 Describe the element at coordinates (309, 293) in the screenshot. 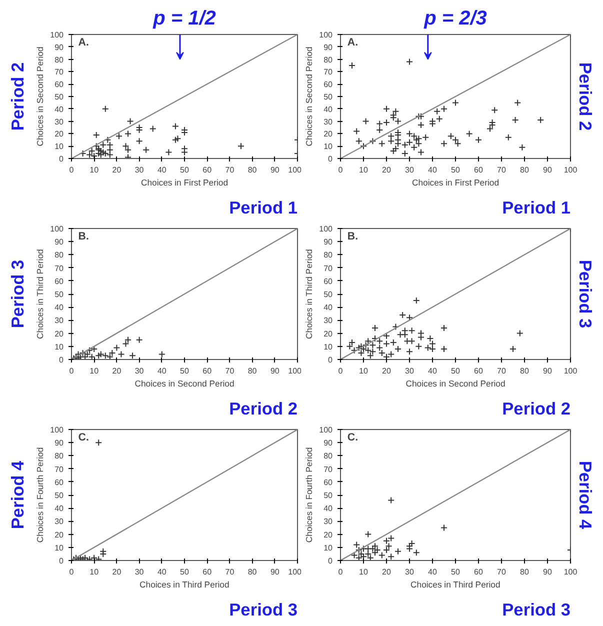

I see `y-axis-title: Choices in Third Period` at that location.